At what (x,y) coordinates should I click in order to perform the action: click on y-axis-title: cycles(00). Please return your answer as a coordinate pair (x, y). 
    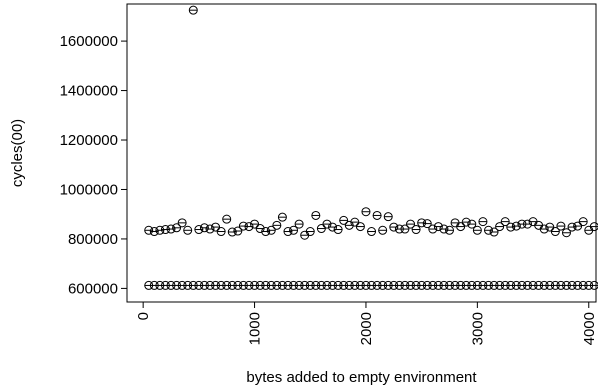
    Looking at the image, I should click on (17, 153).